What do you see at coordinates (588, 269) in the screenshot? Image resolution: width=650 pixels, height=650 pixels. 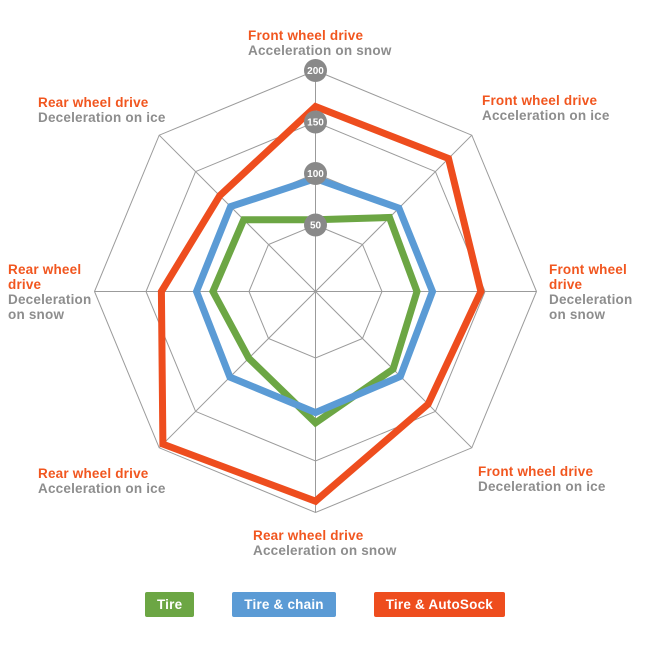 I see `axis-label-title: Front wheel` at bounding box center [588, 269].